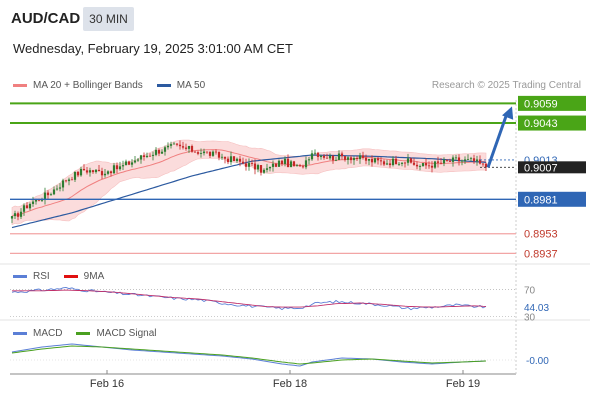 The height and width of the screenshot is (400, 590). What do you see at coordinates (541, 254) in the screenshot?
I see `level-label: 0.8937` at bounding box center [541, 254].